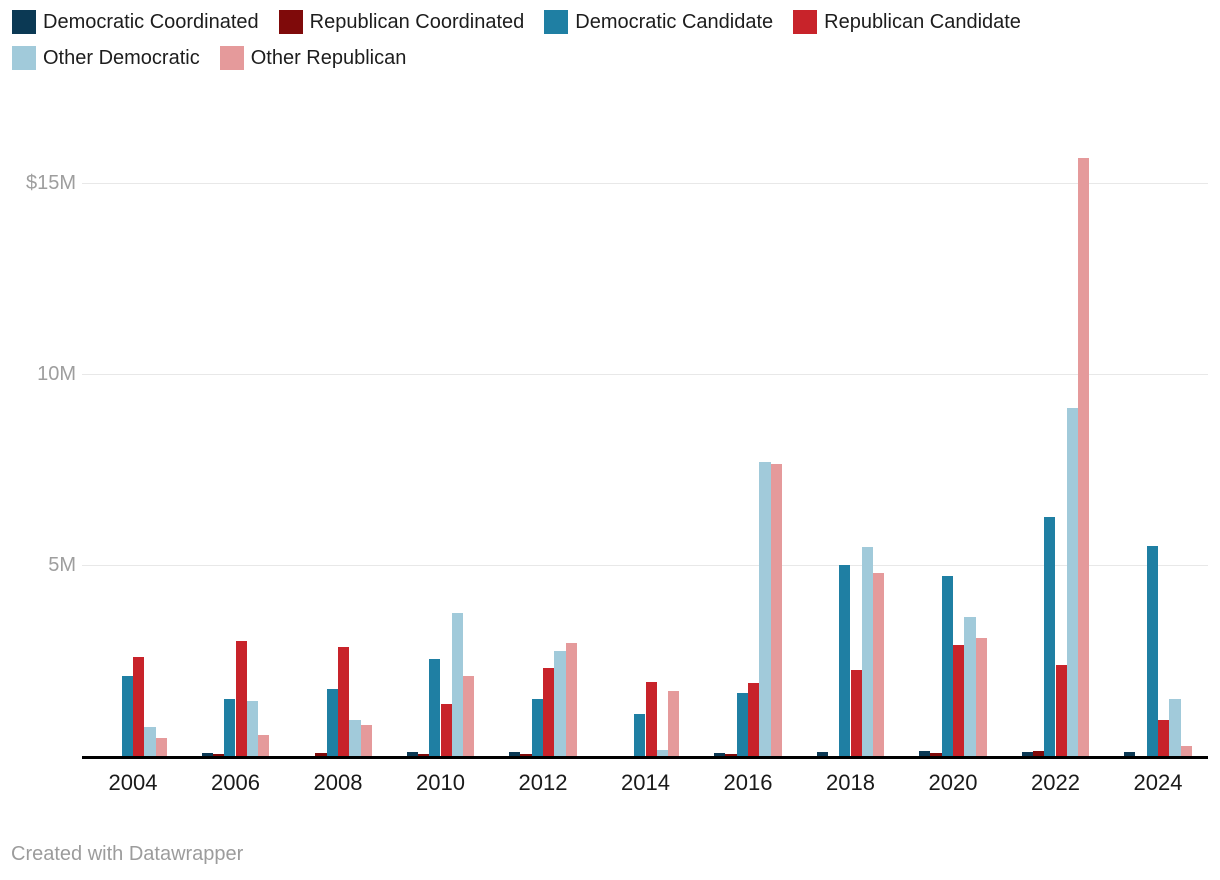  What do you see at coordinates (328, 58) in the screenshot?
I see `legend-label: Other Republican` at bounding box center [328, 58].